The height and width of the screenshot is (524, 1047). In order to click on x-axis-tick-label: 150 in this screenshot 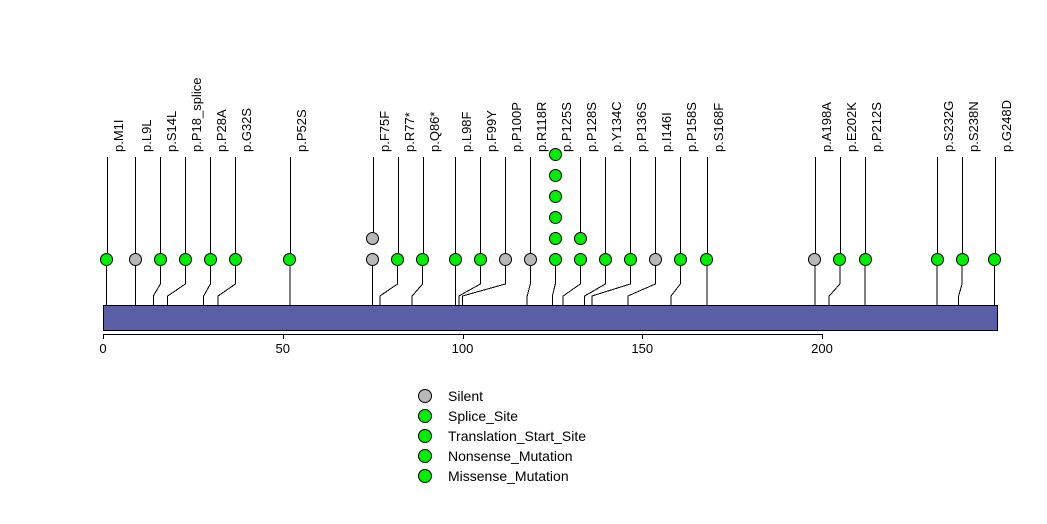, I will do `click(642, 348)`.